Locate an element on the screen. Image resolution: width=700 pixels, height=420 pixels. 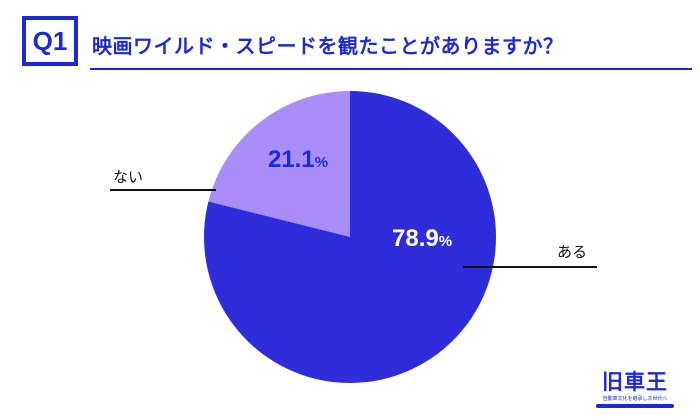
slice-value-aru-unit: % is located at coordinates (445, 241).